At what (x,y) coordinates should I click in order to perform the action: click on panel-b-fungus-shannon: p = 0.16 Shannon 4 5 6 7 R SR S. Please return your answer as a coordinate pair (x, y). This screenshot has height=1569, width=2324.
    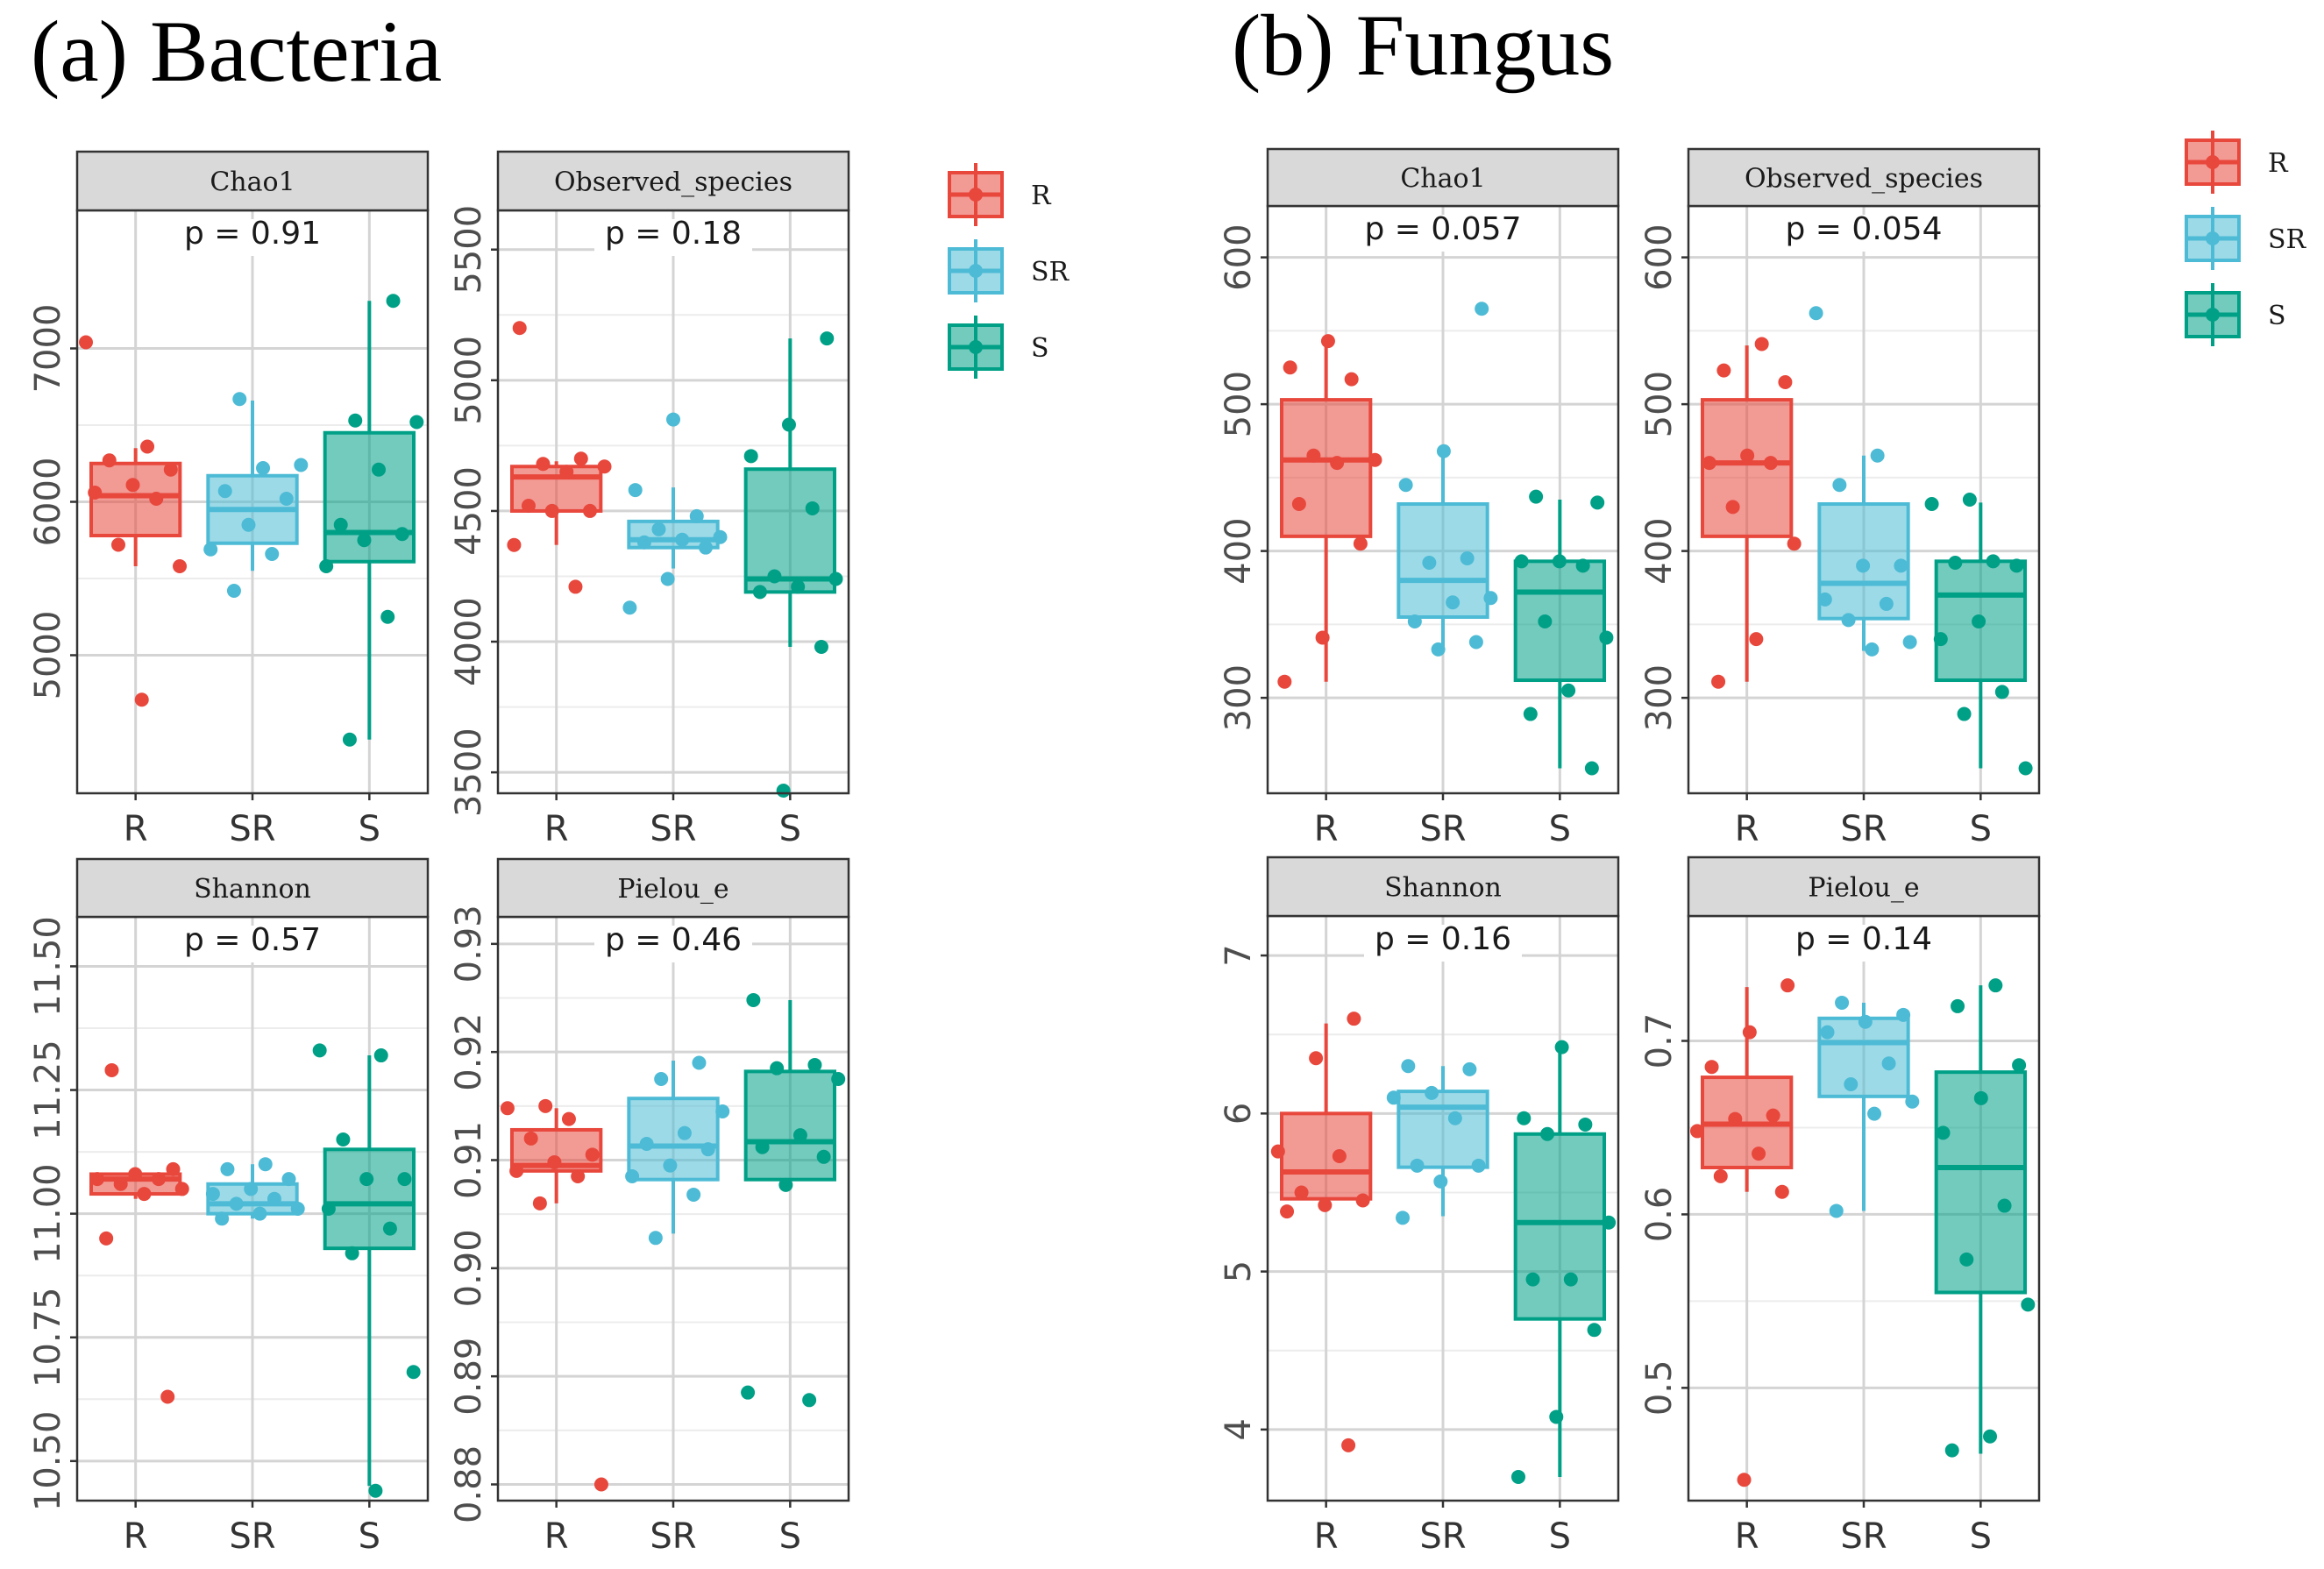
    Looking at the image, I should click on (1419, 1206).